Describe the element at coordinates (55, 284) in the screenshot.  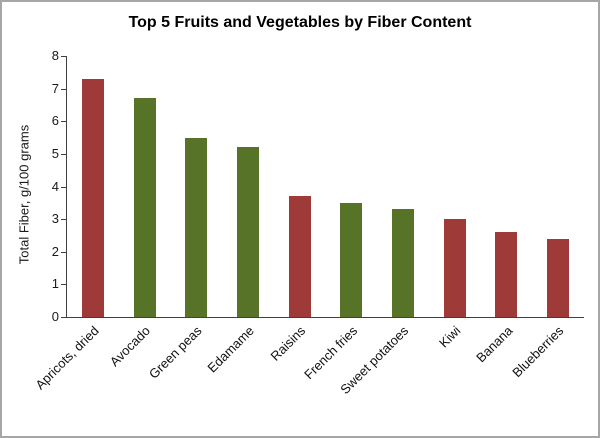
I see `y-tick-label: 1` at that location.